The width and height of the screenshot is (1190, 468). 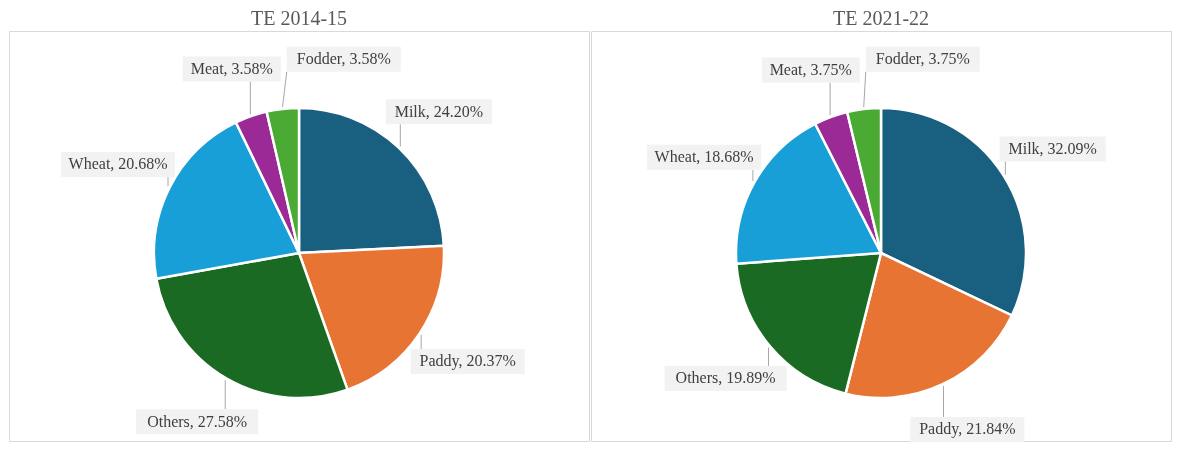 What do you see at coordinates (810, 70) in the screenshot?
I see `slice-label: Meat, 3.75%` at bounding box center [810, 70].